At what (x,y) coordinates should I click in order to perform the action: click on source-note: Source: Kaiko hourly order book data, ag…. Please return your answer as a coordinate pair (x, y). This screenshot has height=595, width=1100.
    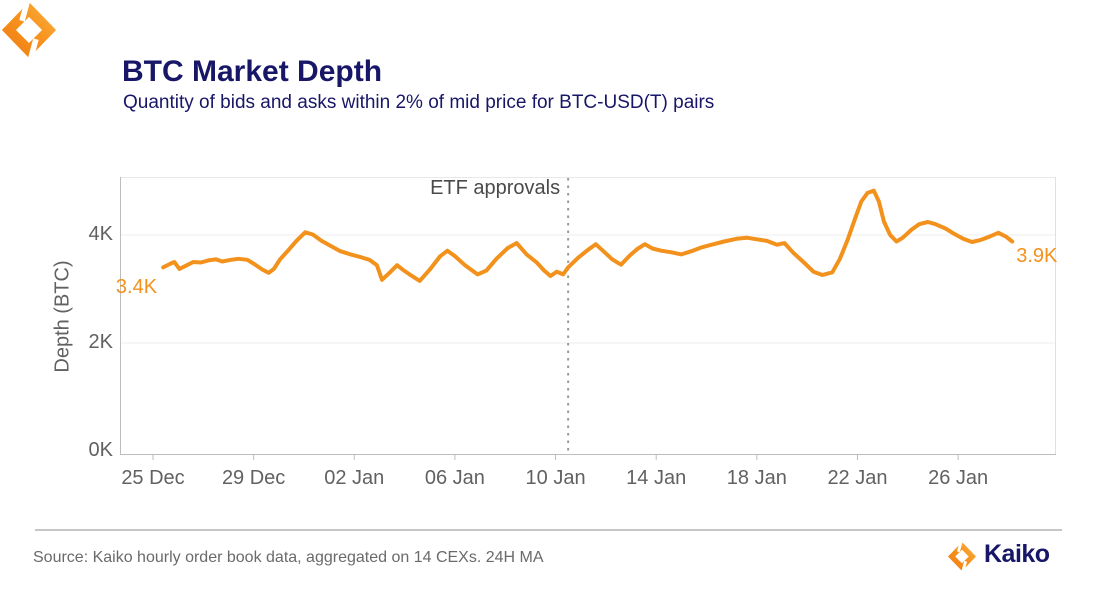
    Looking at the image, I should click on (288, 557).